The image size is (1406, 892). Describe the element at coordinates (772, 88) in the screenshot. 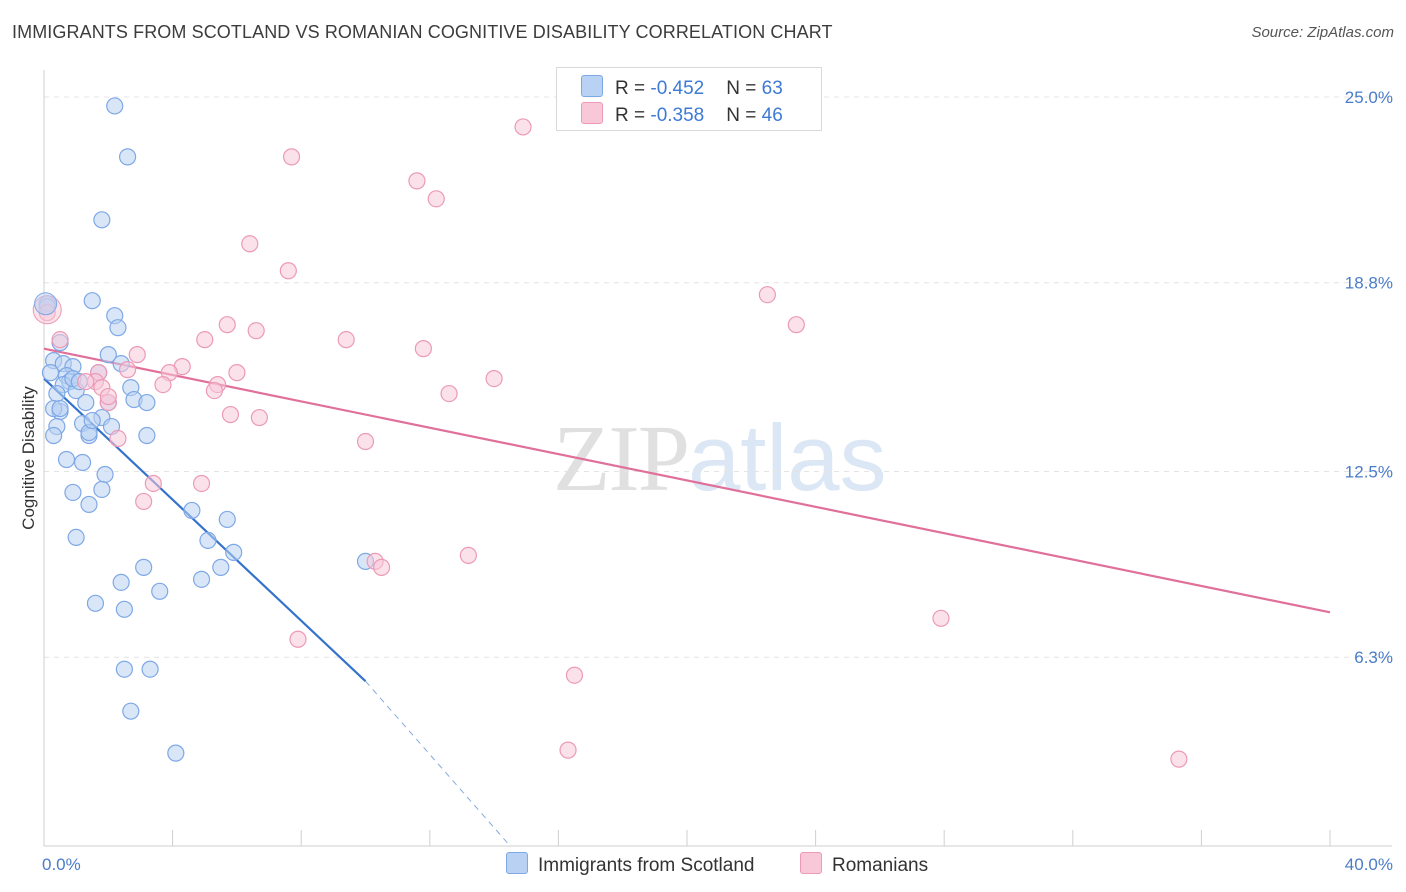

I see `legend-n-value: 63` at that location.